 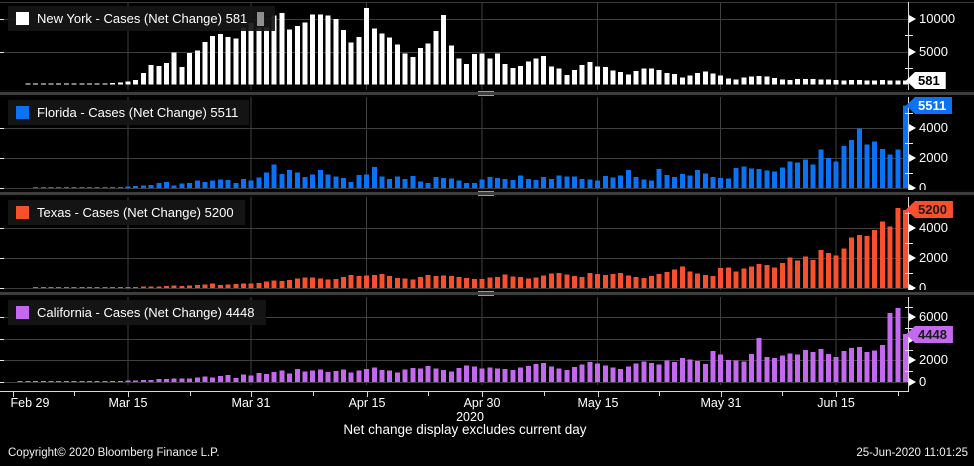 What do you see at coordinates (142, 18) in the screenshot?
I see `legend-new-york: New York - Cases (Net Change) 581` at bounding box center [142, 18].